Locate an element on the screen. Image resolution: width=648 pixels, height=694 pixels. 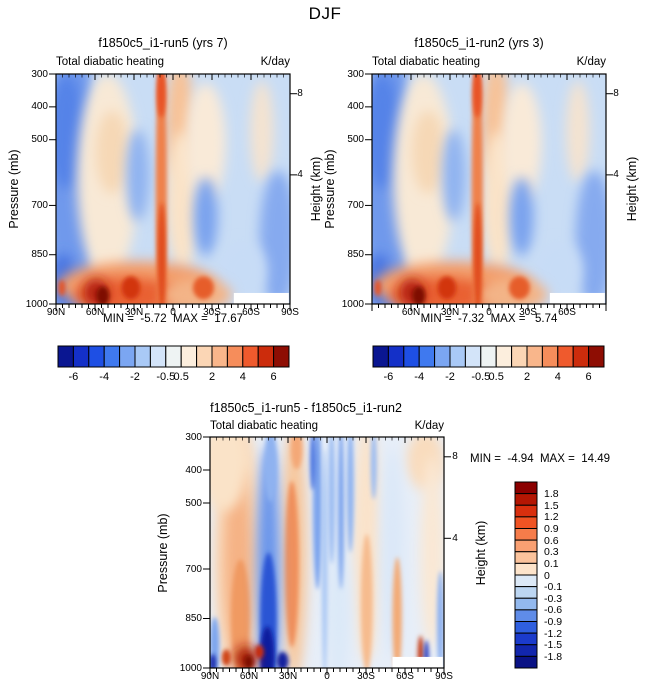
colorbar-tick-label: 0.6 is located at coordinates (551, 540).